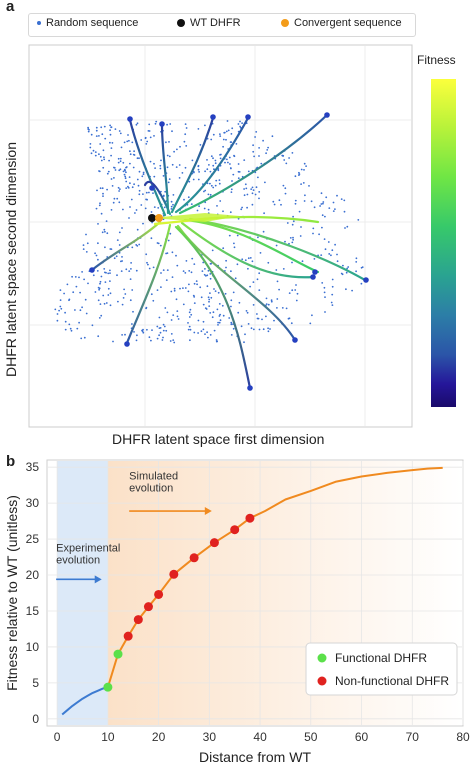 The width and height of the screenshot is (474, 771). I want to click on non-functional-point, so click(159, 594).